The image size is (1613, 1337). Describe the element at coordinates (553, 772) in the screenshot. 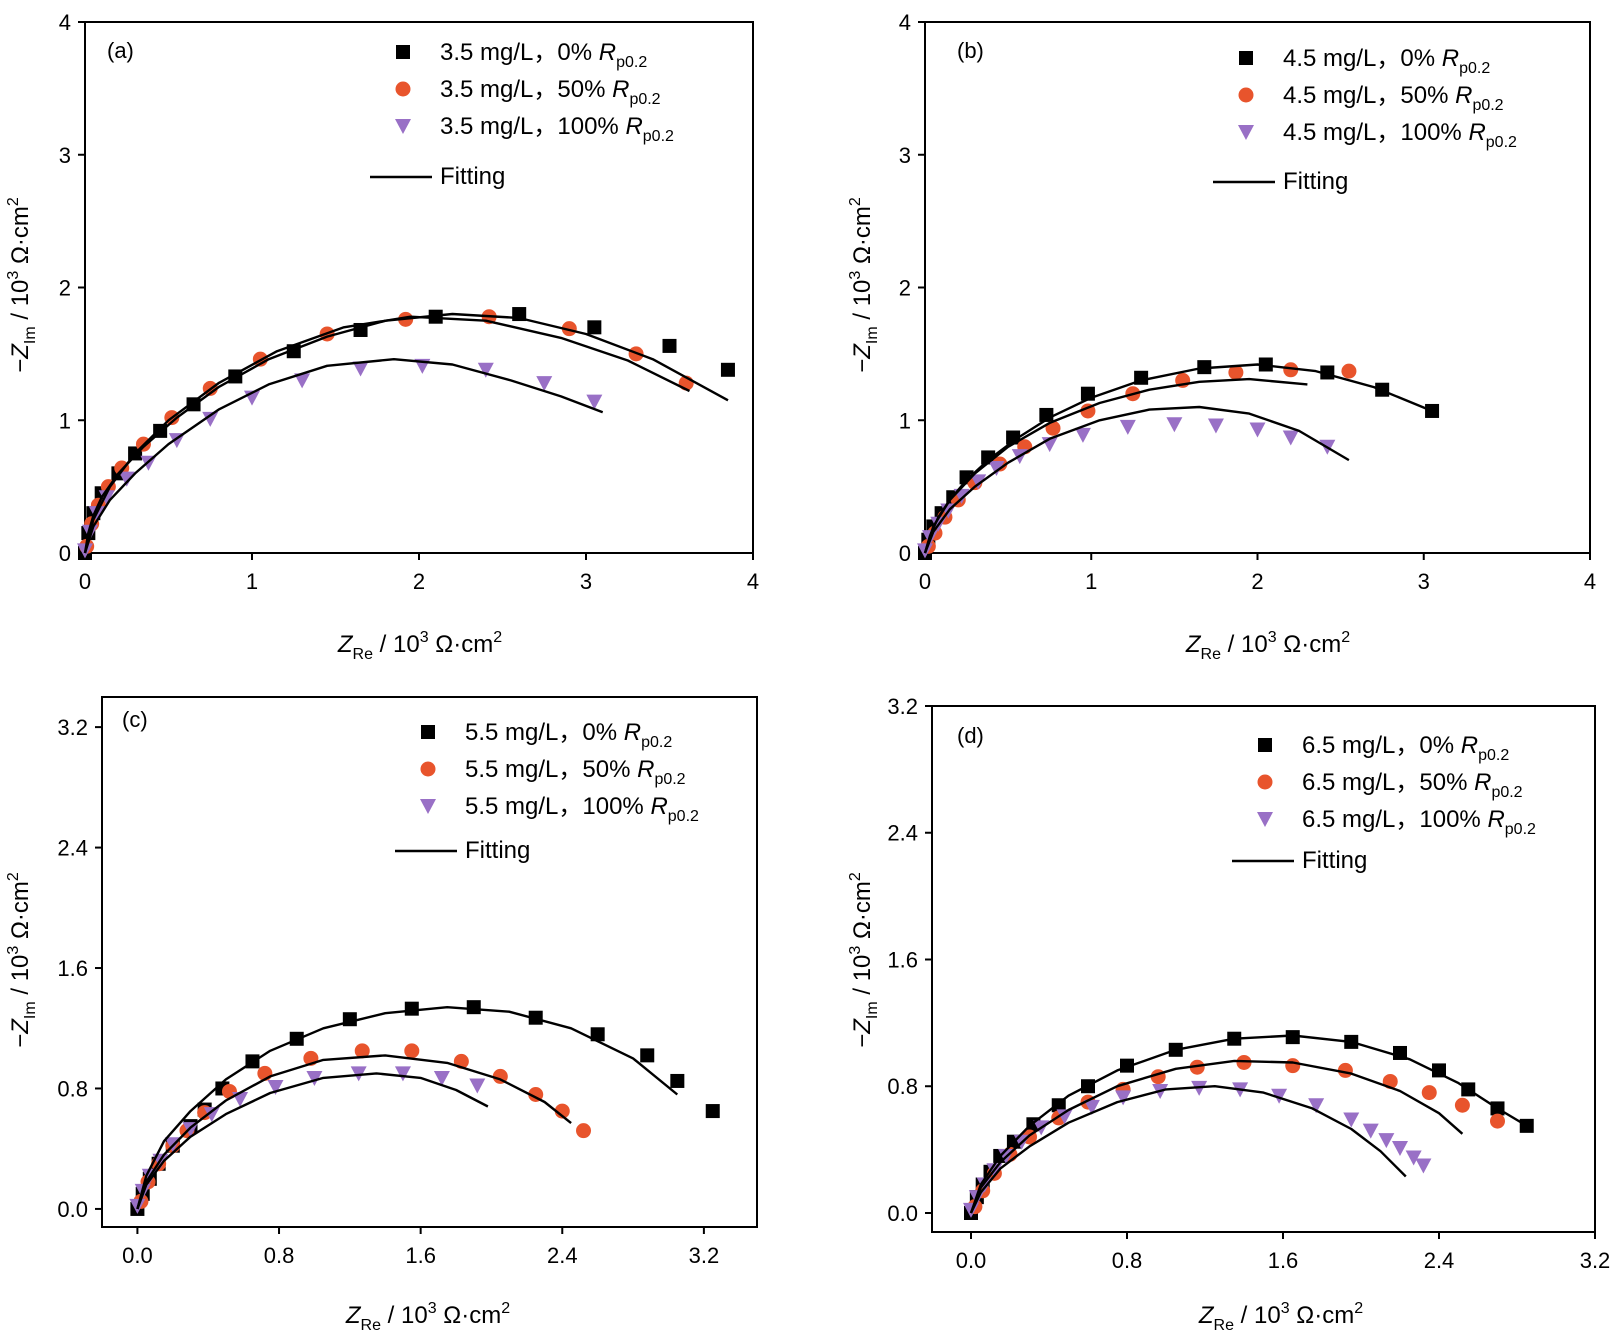

I see `legend-entry: 5.5 mg/L，50% Rp0.2` at that location.